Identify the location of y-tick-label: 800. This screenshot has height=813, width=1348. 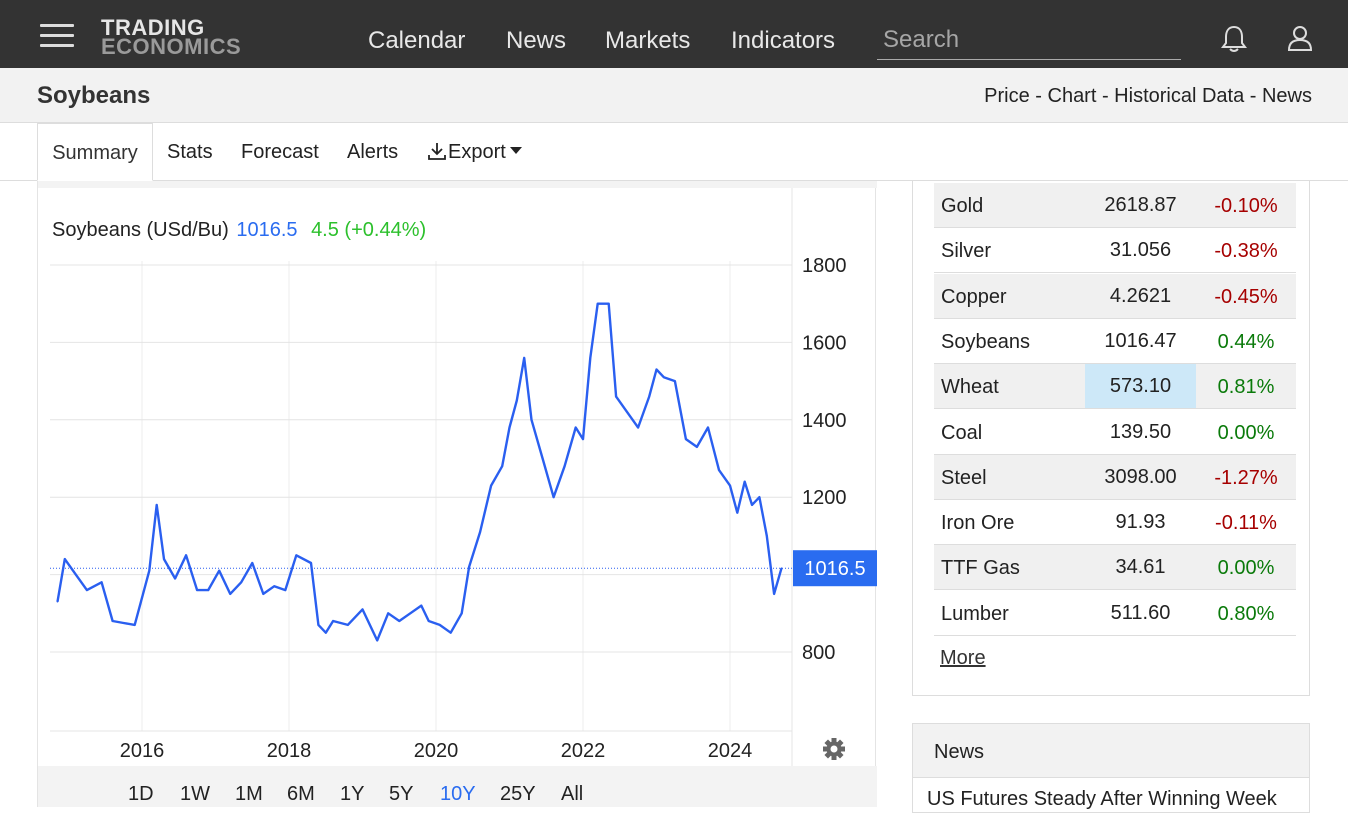
(818, 653).